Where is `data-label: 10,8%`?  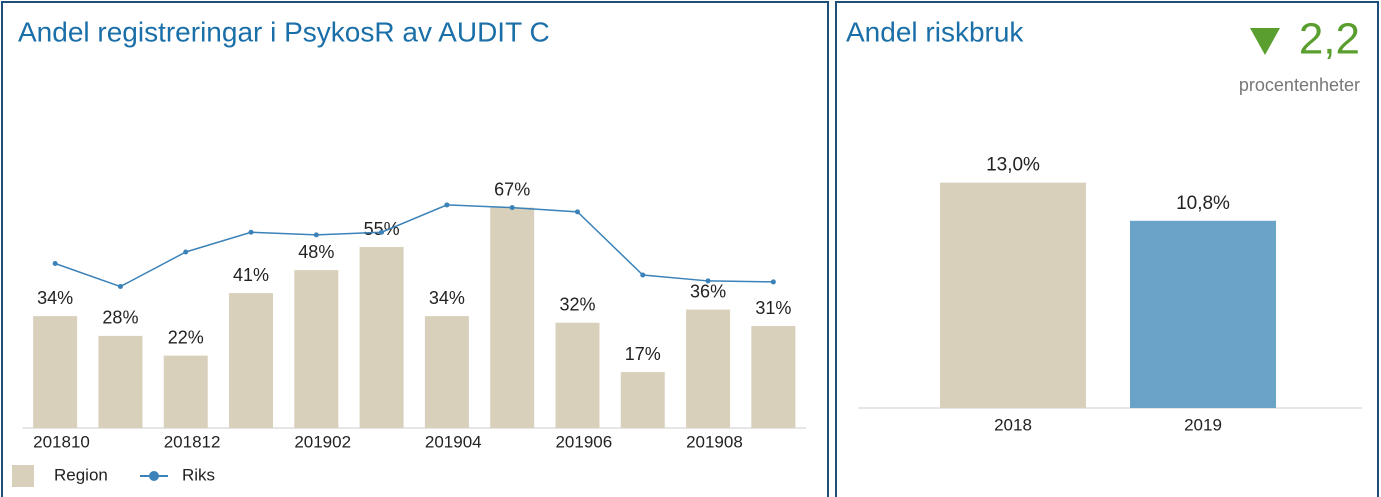 data-label: 10,8% is located at coordinates (1203, 203).